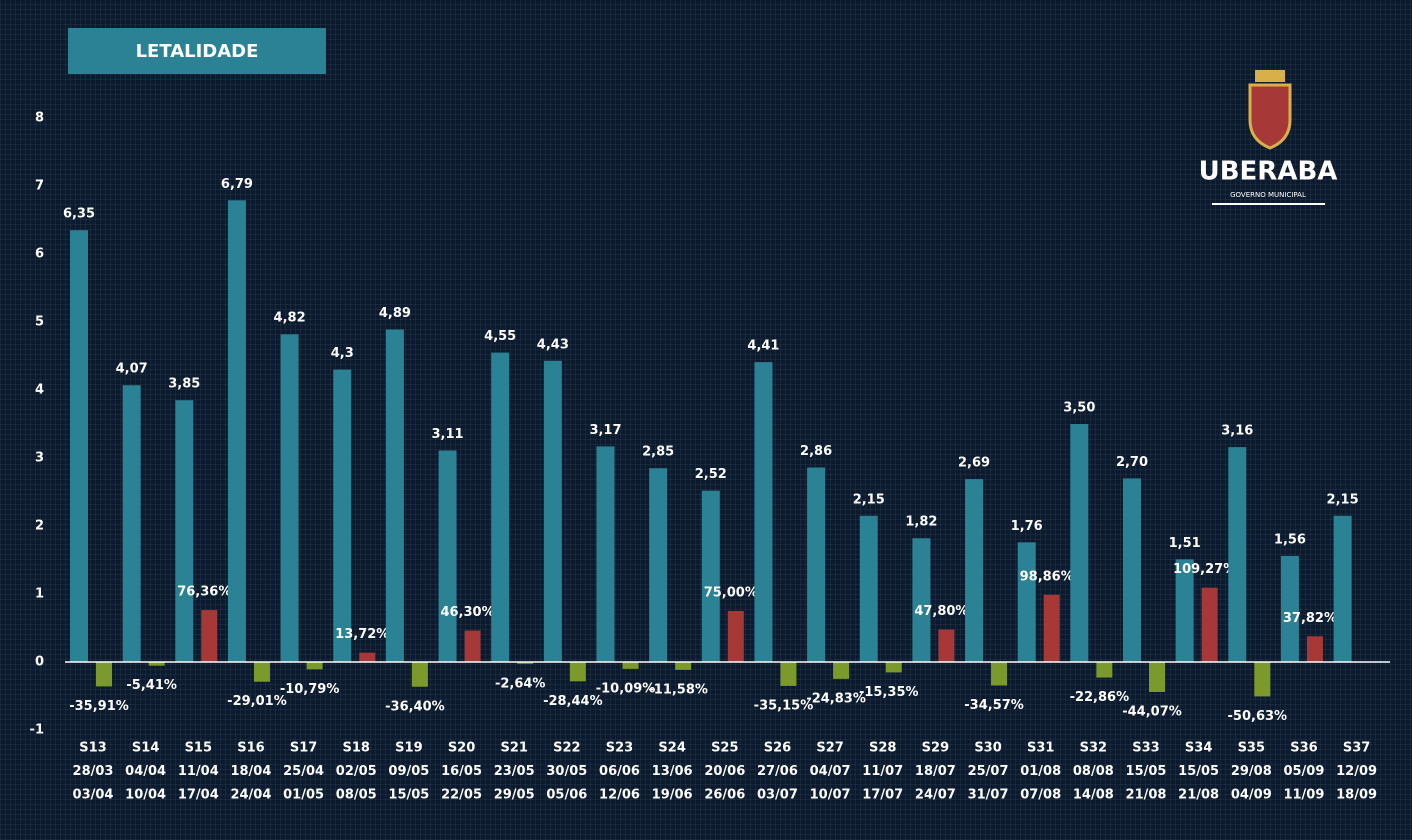  Describe the element at coordinates (362, 634) in the screenshot. I see `change-label: 13,72%` at that location.